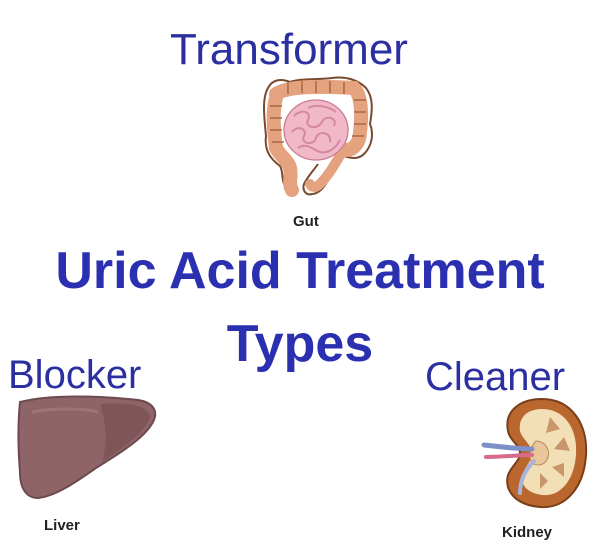 This screenshot has width=600, height=555. I want to click on kidney-icon, so click(534, 453).